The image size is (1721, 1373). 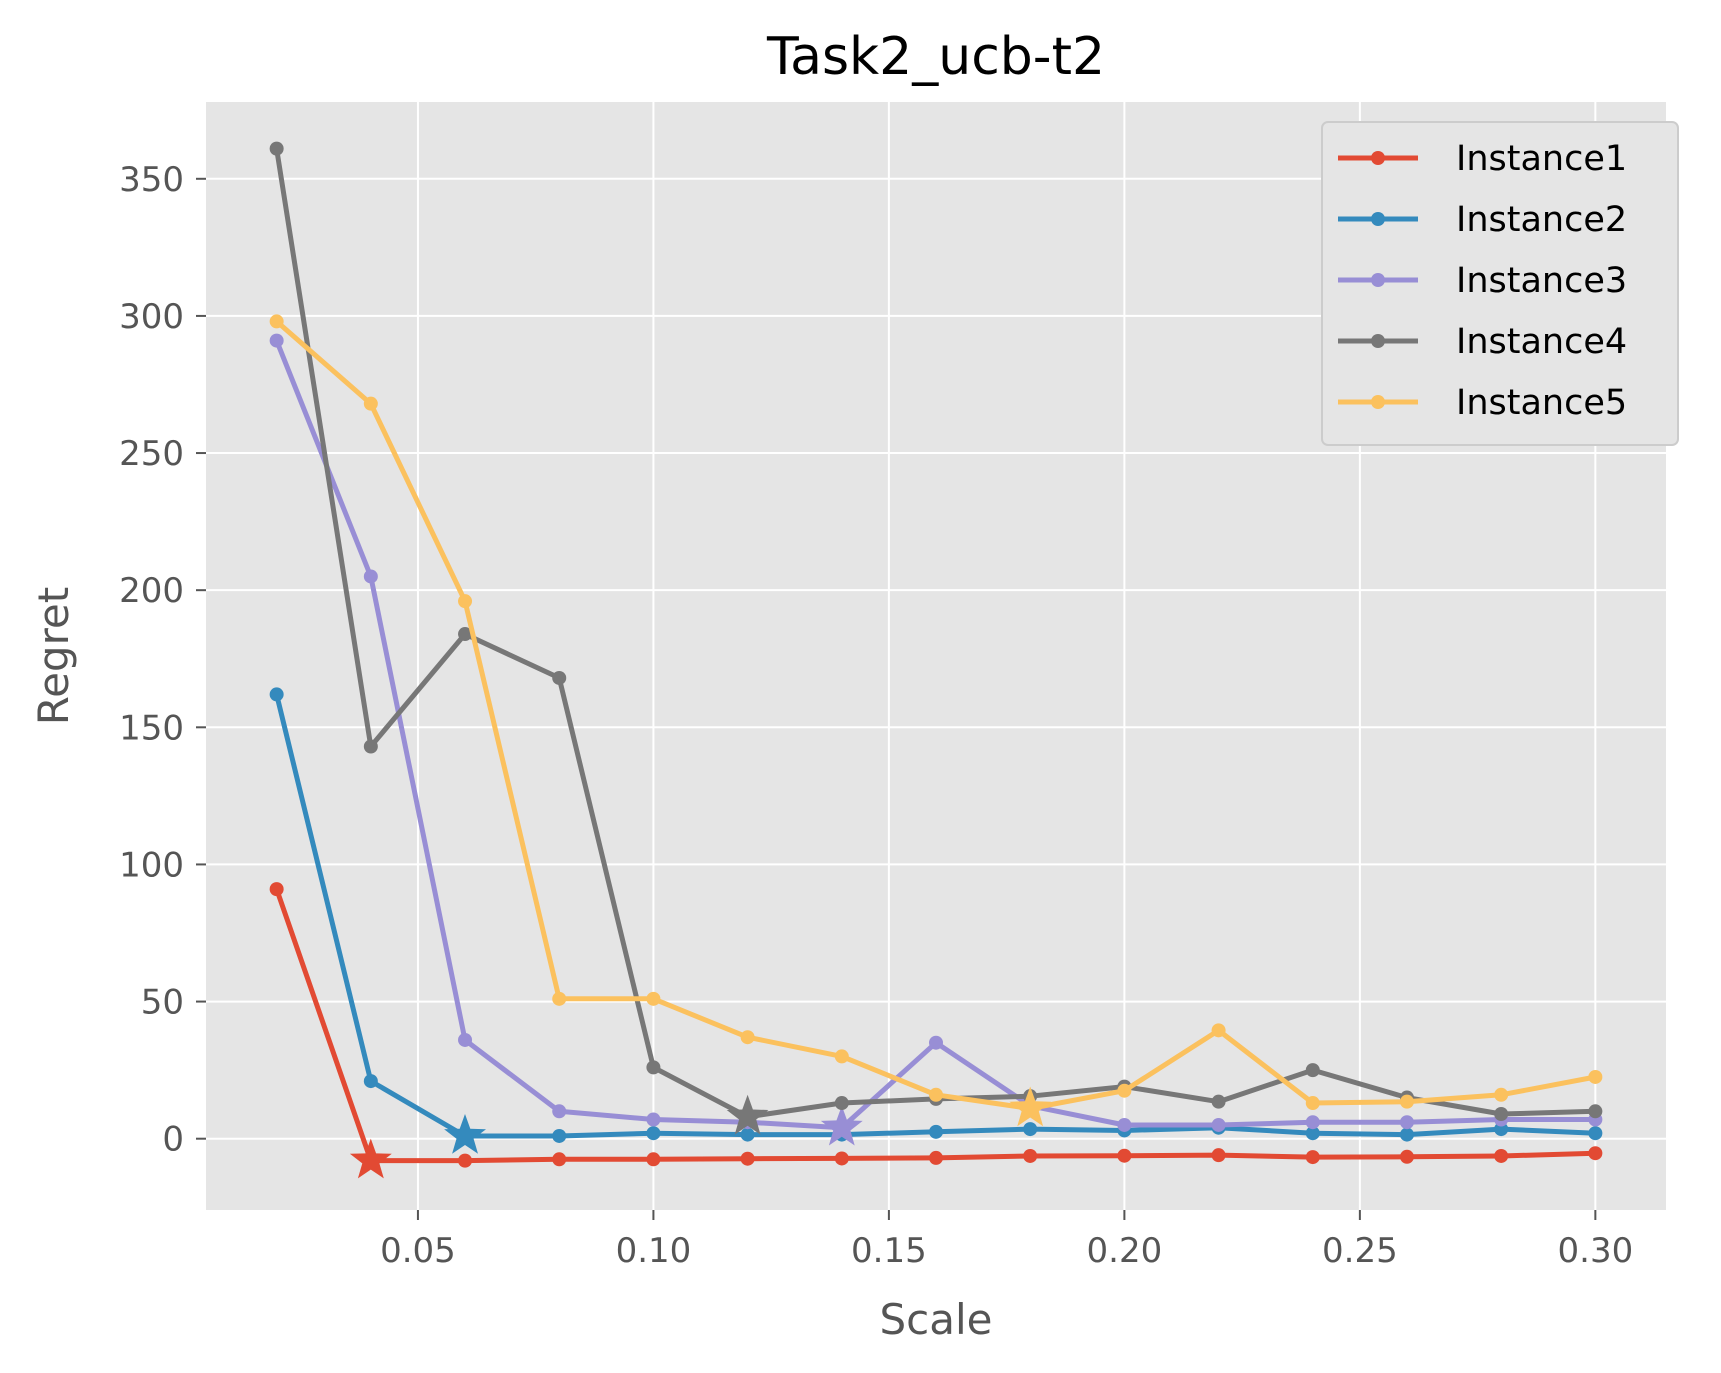 What do you see at coordinates (151, 591) in the screenshot?
I see `y-tick-label: 200` at bounding box center [151, 591].